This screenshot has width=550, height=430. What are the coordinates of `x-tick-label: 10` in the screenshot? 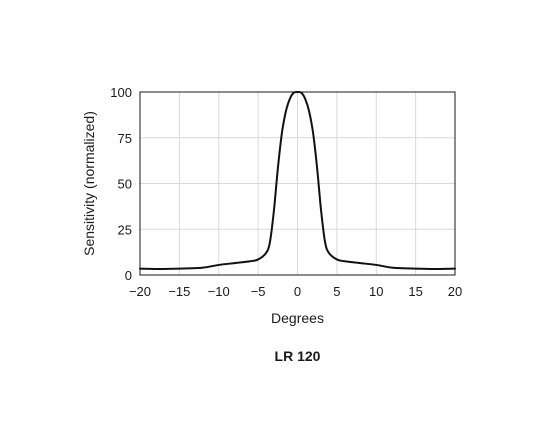 It's located at (376, 291).